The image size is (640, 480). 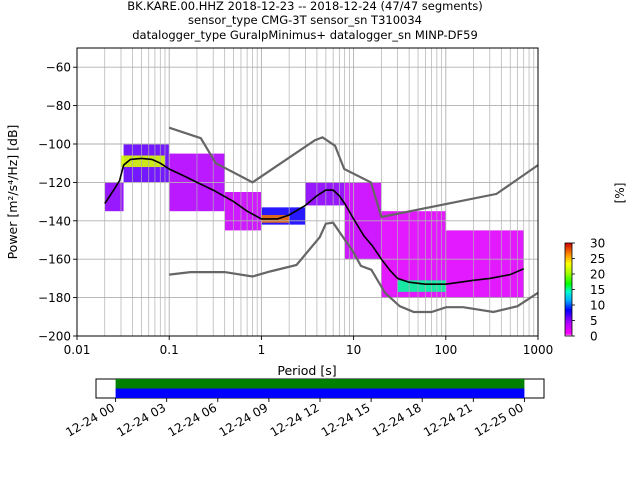 I want to click on high-noise-model-line, so click(x=353, y=172).